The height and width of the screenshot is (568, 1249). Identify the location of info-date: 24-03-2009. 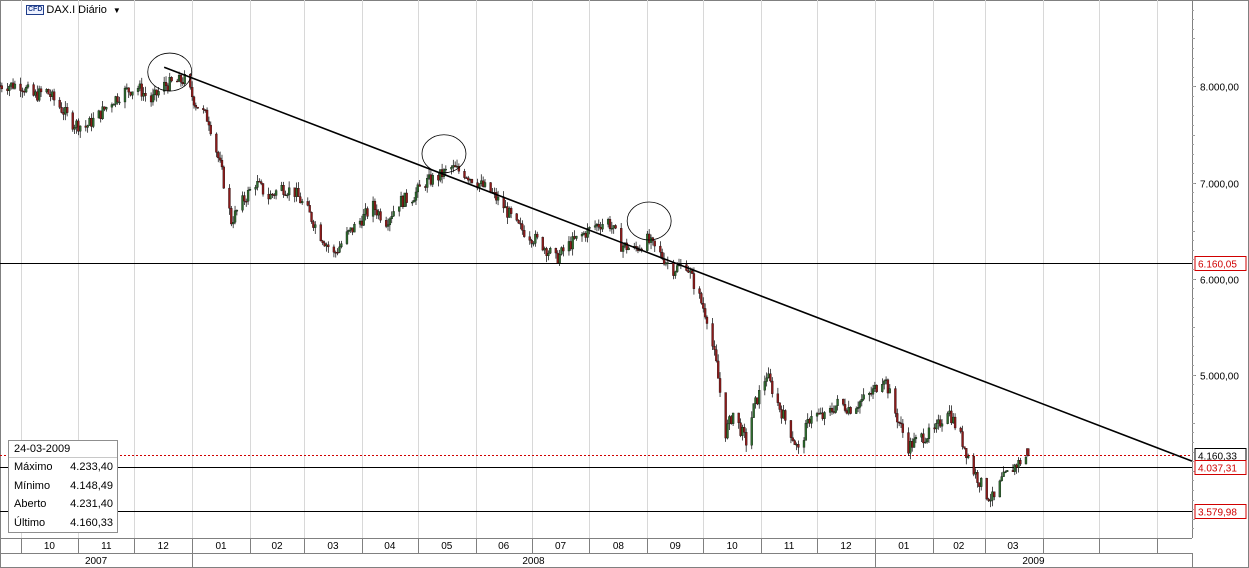
(63, 449).